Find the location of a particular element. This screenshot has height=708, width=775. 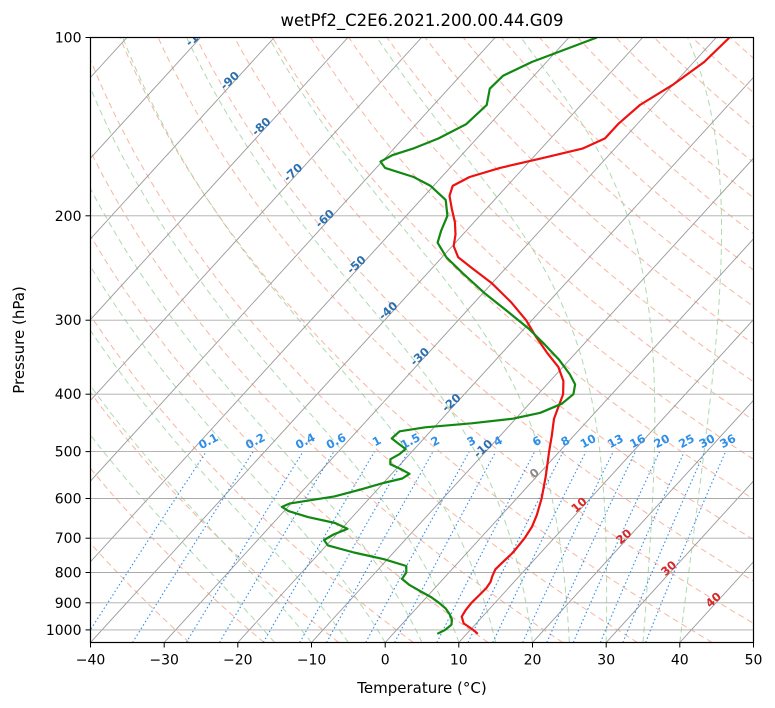

x-axis-title: Temperature (°C) is located at coordinates (421, 688).